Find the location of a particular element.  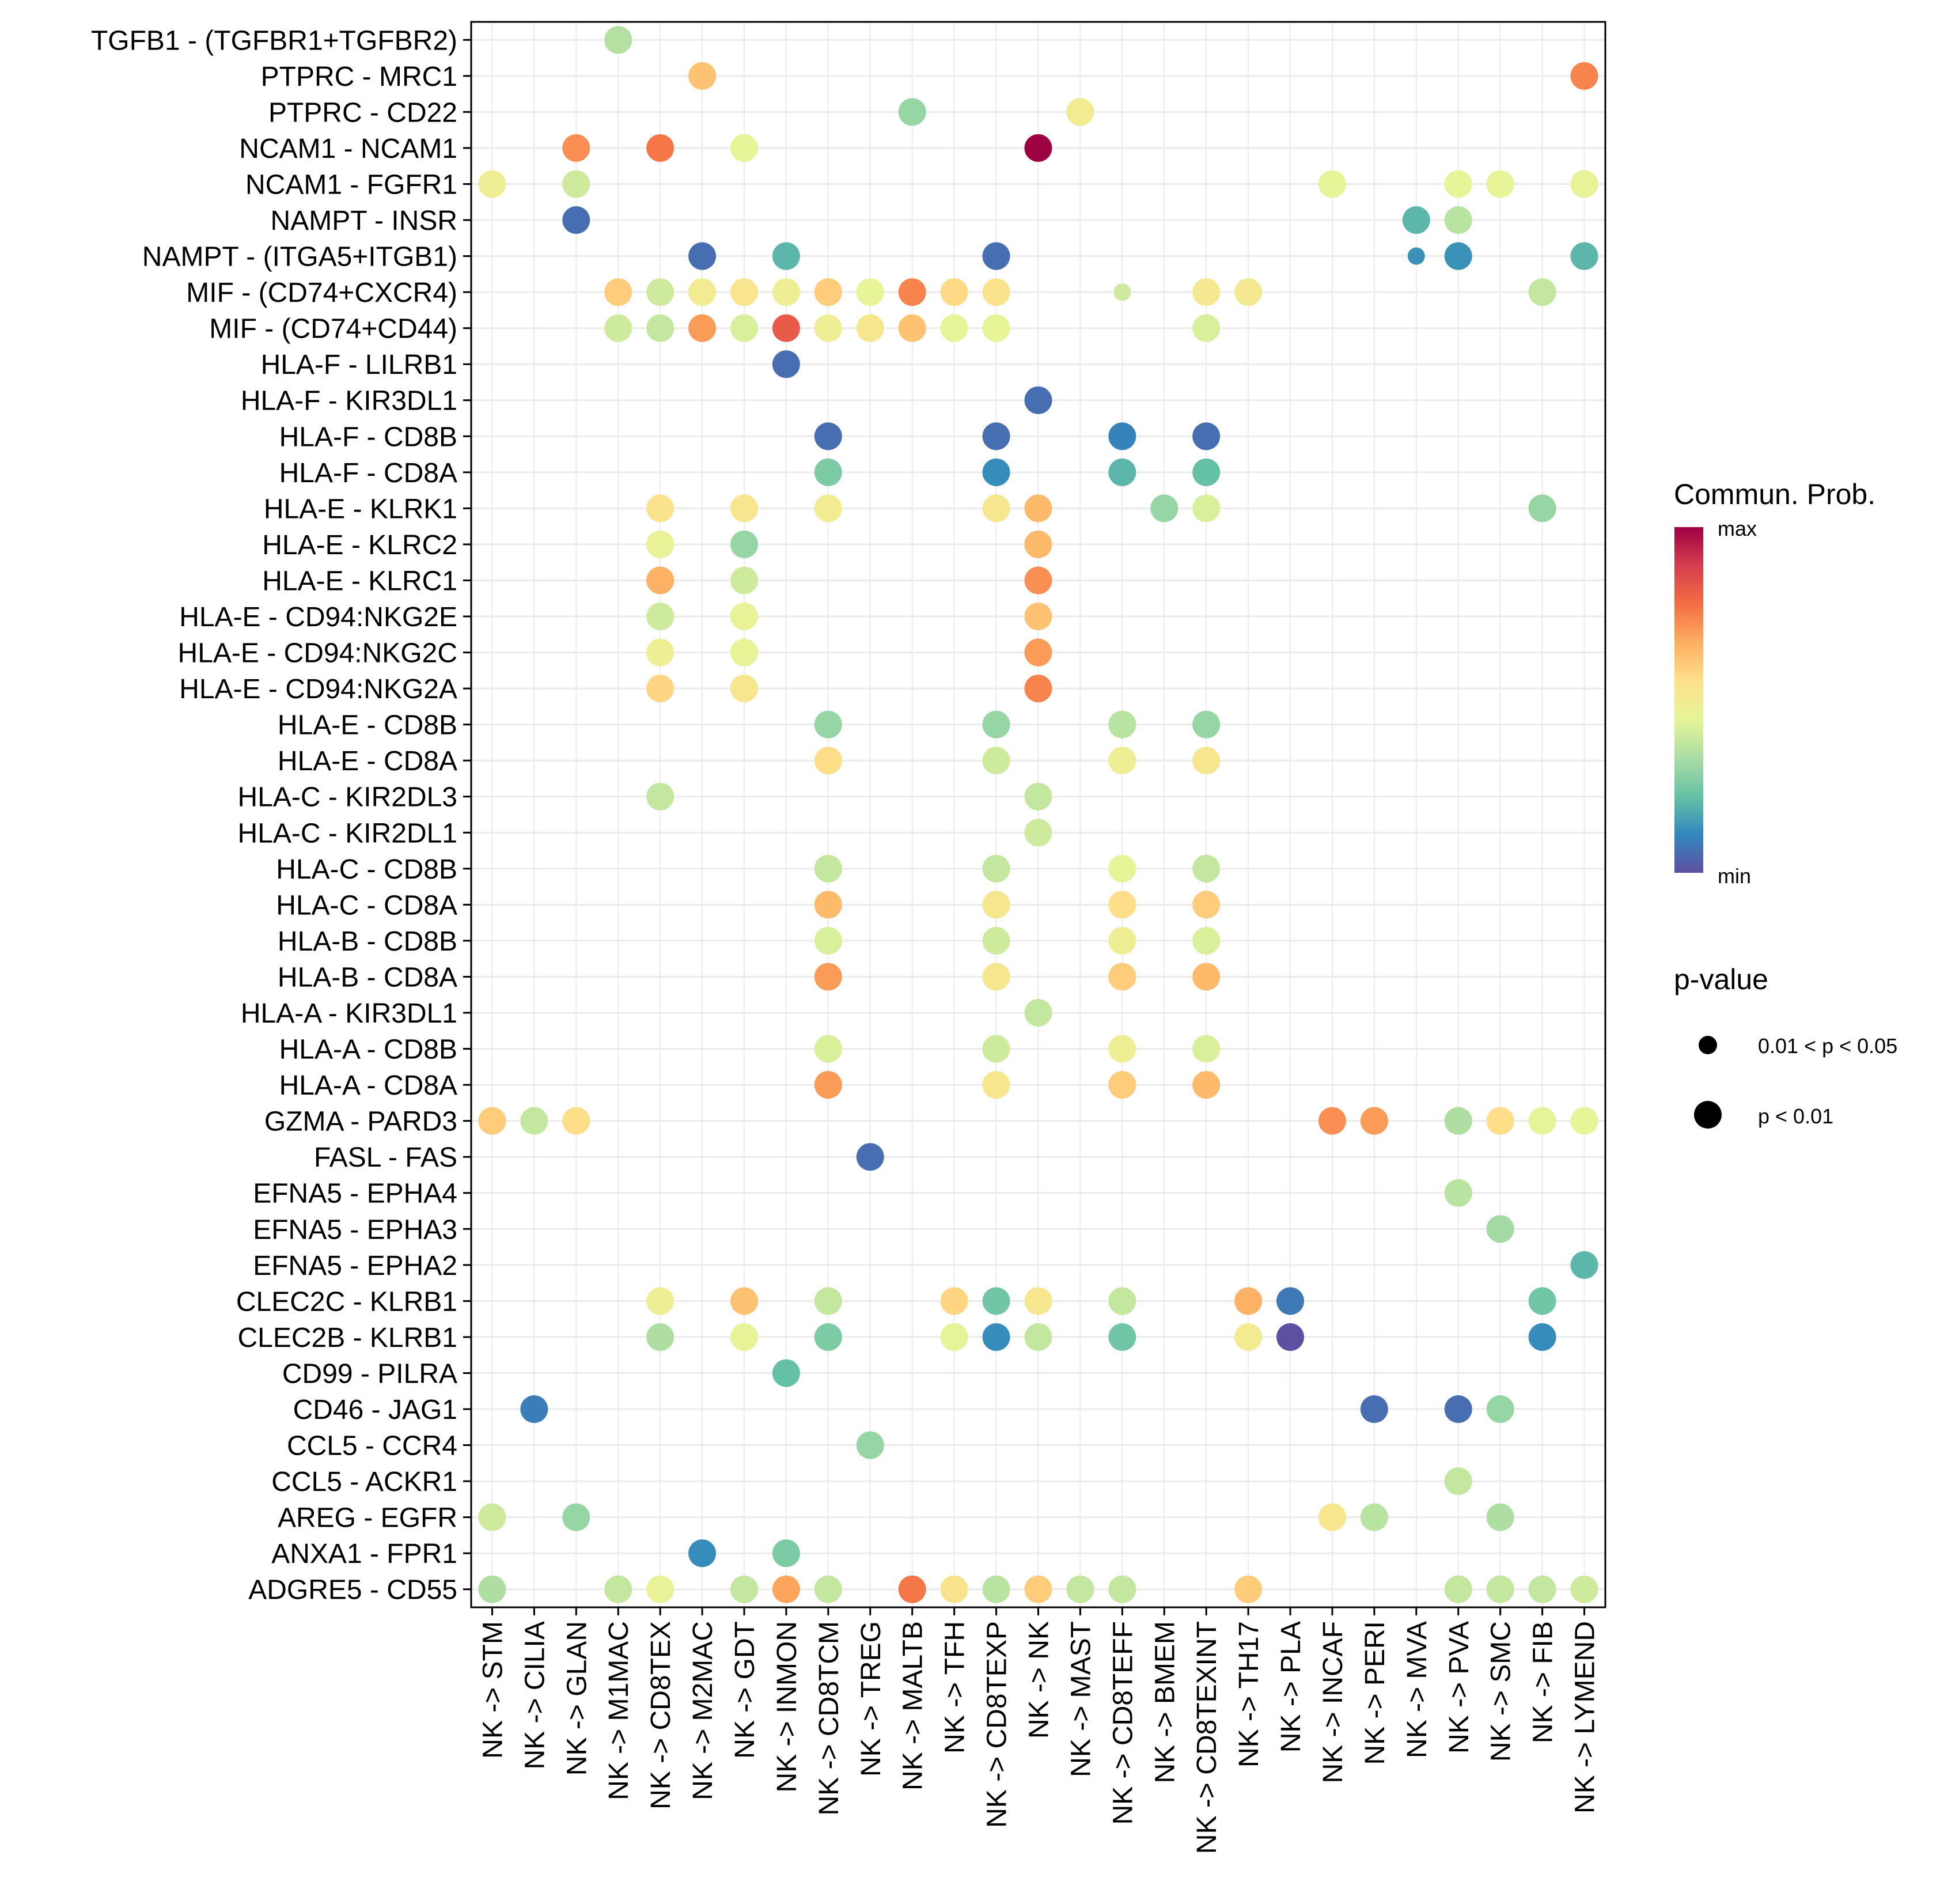

y-tick-label: PTPRC - MRC1 is located at coordinates (359, 77).